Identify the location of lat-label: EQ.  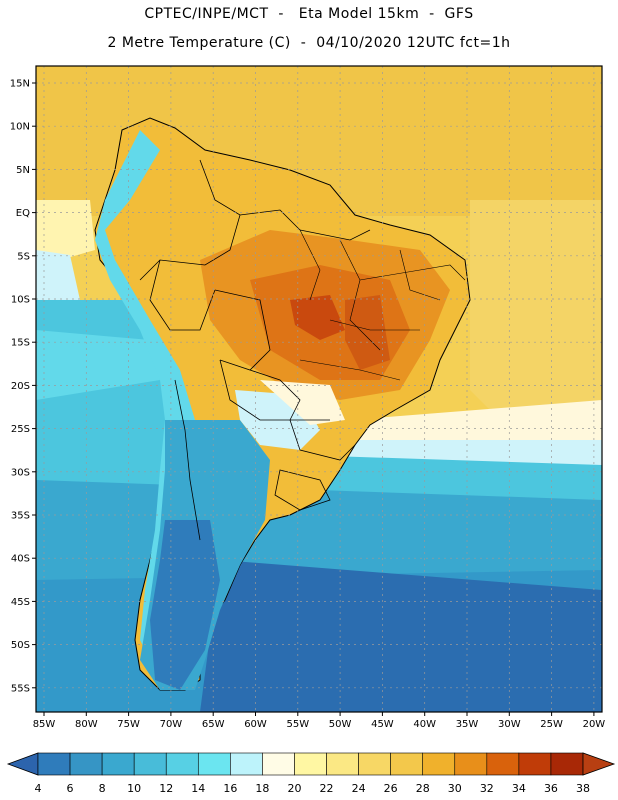
(23, 213).